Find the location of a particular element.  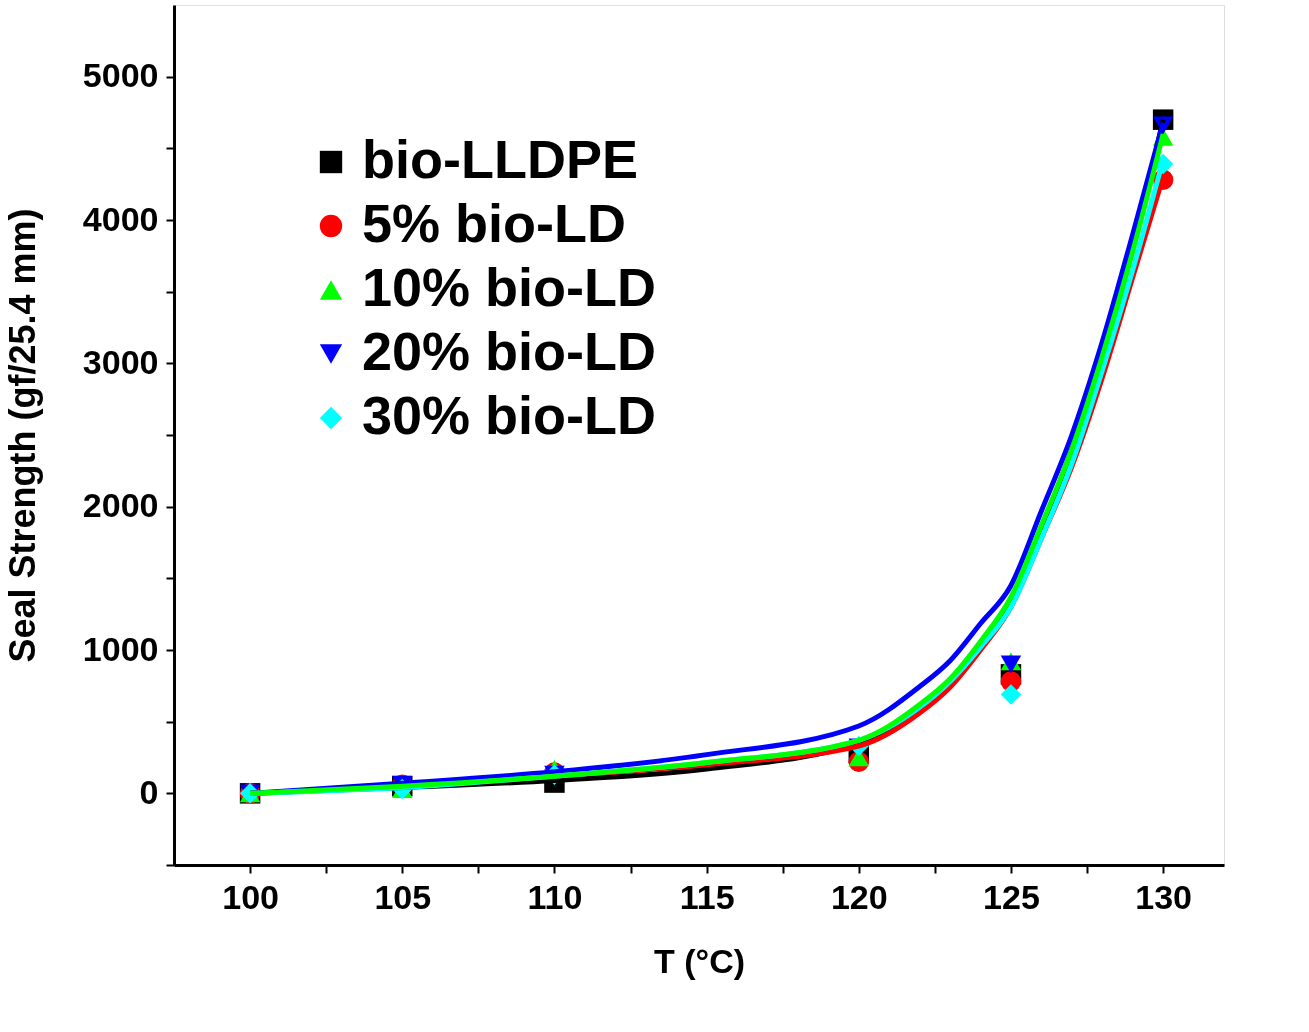

legend-label: 10% bio-LD is located at coordinates (509, 287).